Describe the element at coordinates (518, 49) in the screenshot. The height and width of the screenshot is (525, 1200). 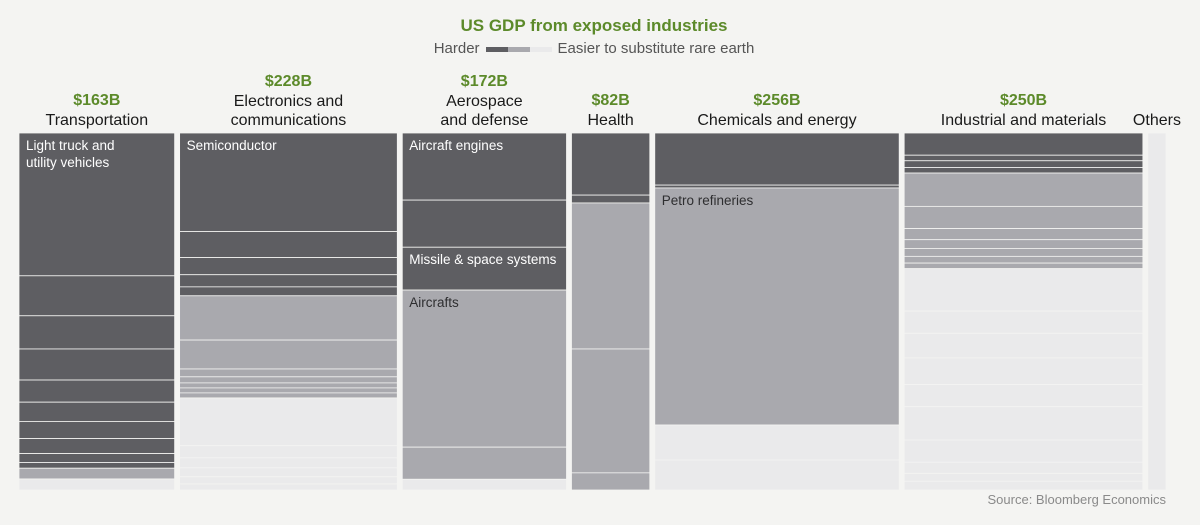
I see `legend-swatch-medium` at that location.